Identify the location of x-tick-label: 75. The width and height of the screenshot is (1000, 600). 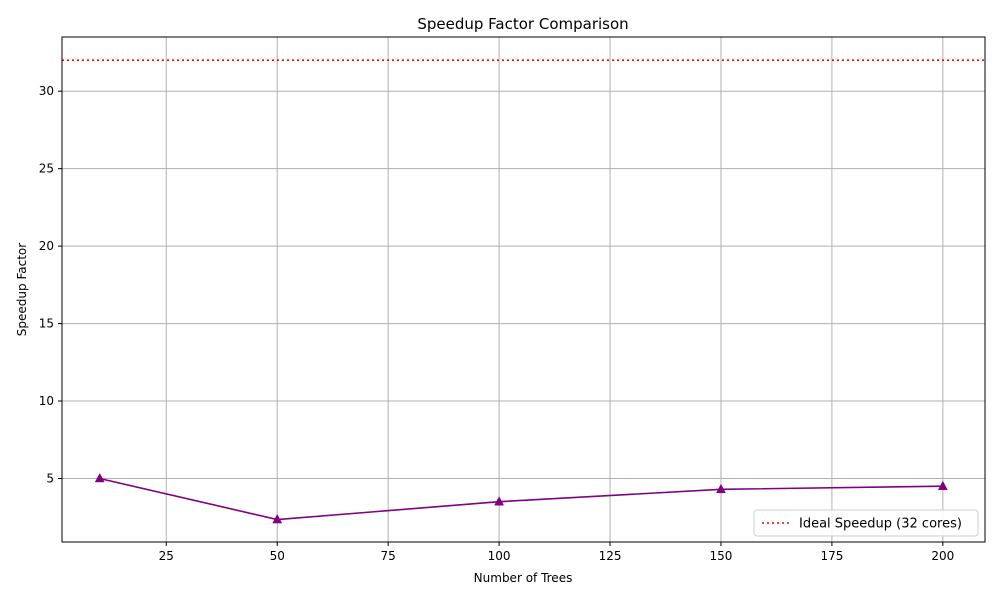
(388, 556).